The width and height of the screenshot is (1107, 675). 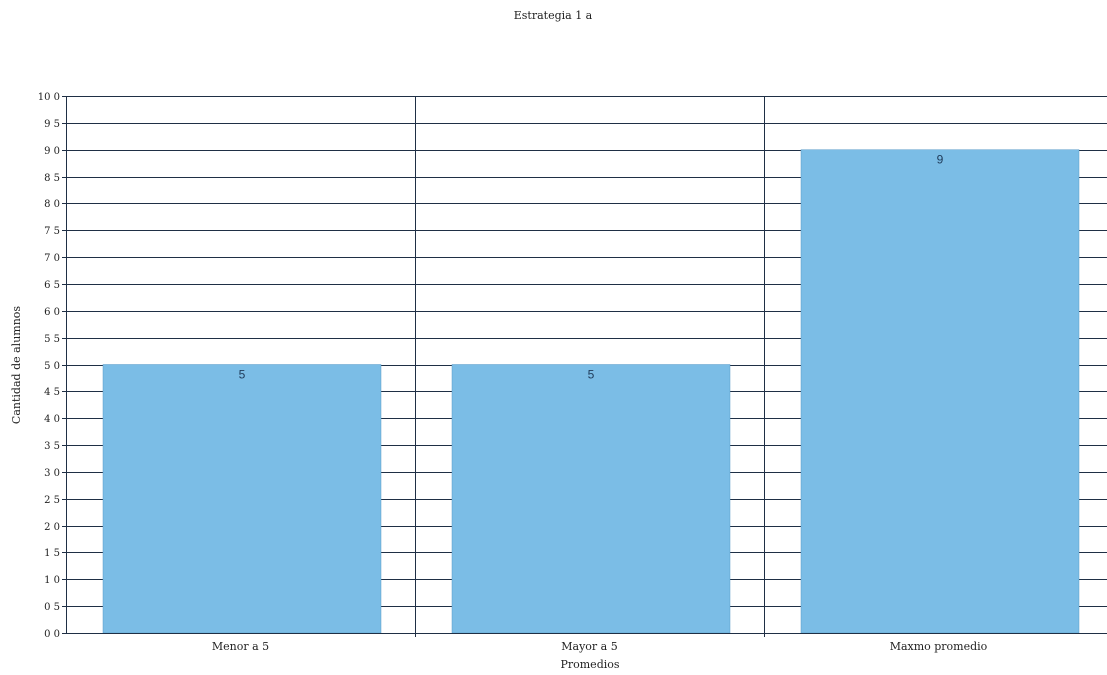 I want to click on y-tick-label: 5 5, so click(x=52, y=339).